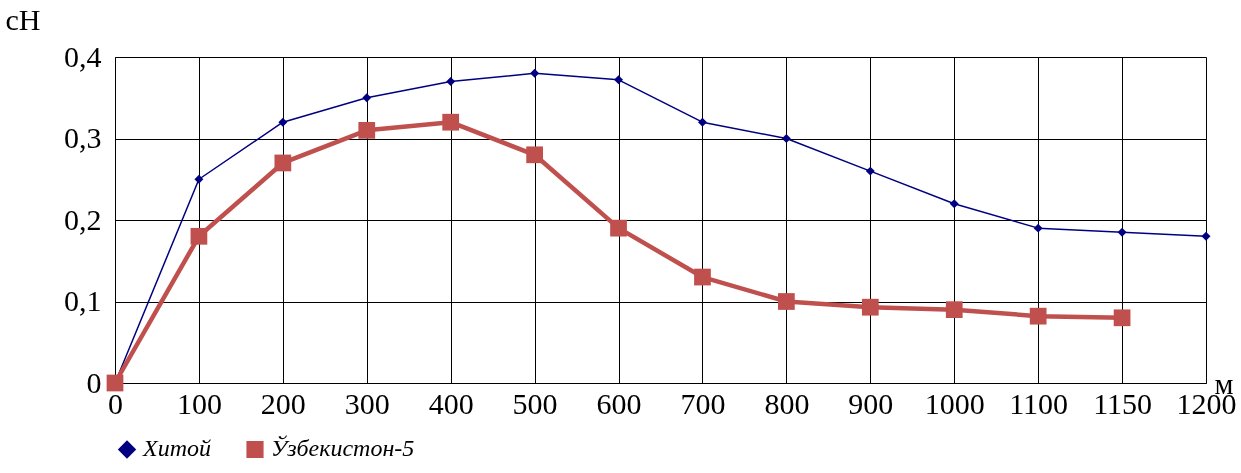 The height and width of the screenshot is (473, 1241). Describe the element at coordinates (94, 382) in the screenshot. I see `y-tick-label: 0` at that location.